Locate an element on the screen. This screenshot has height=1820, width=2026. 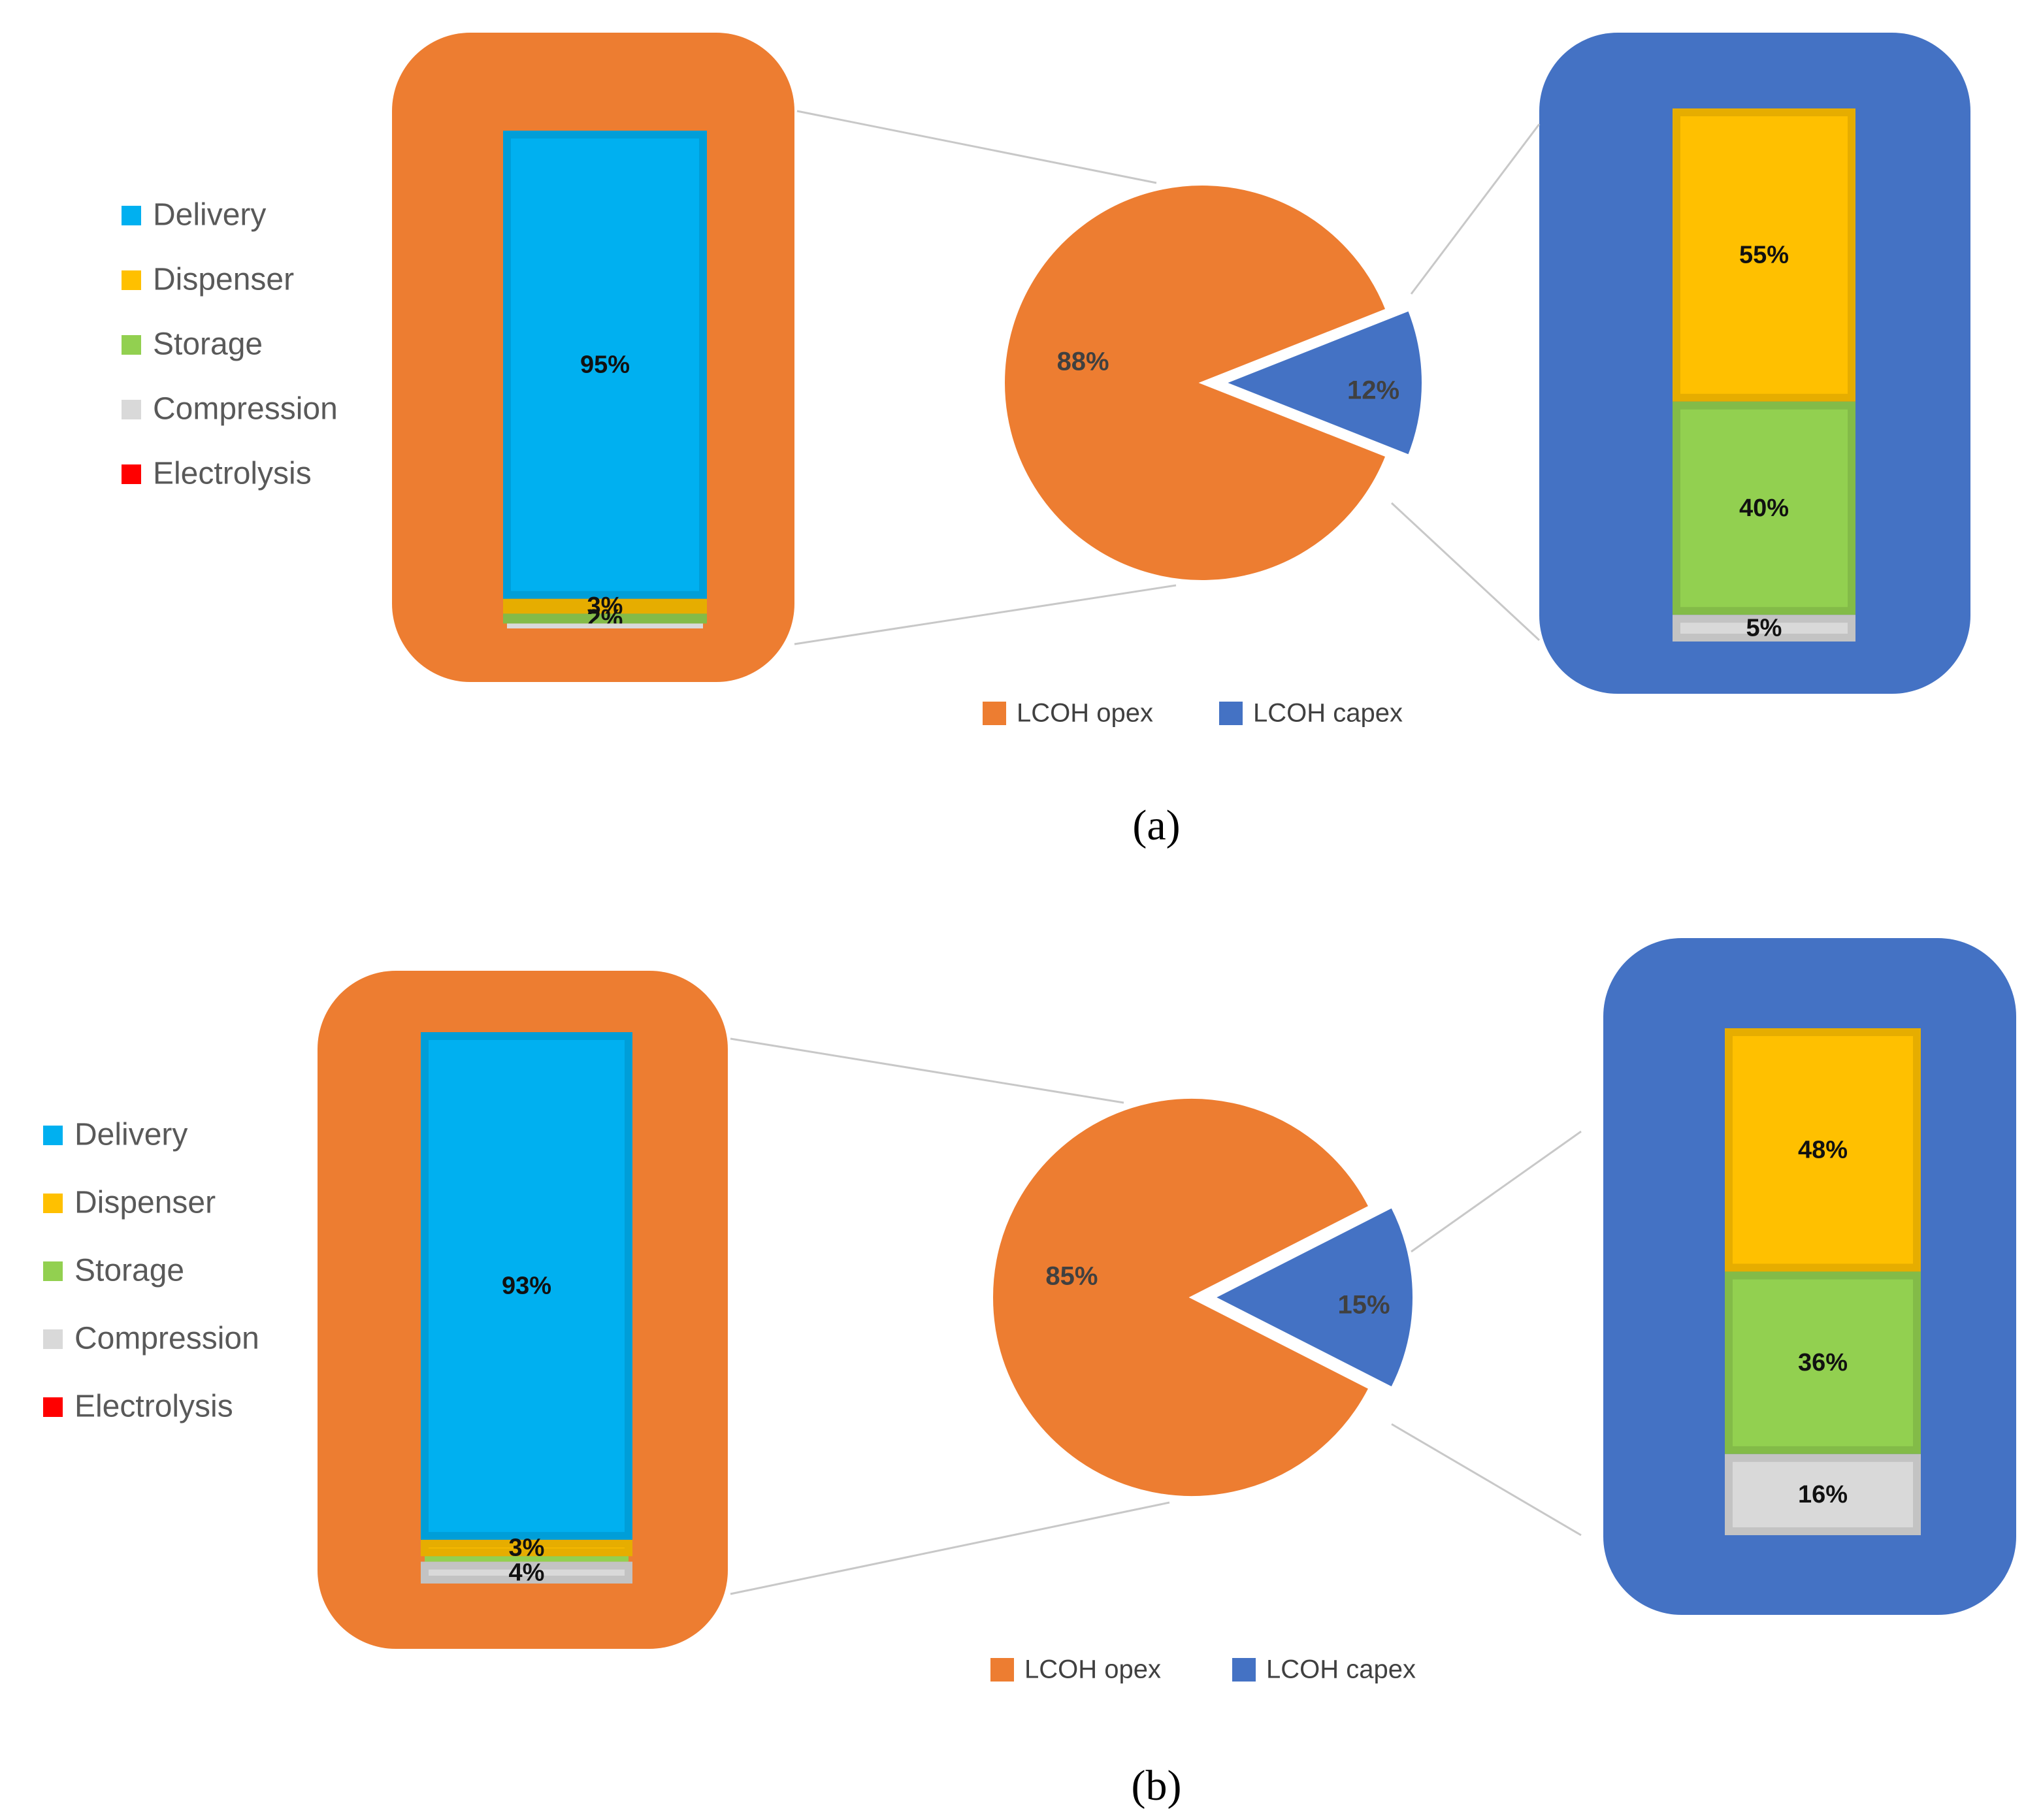
segment-label: 4% is located at coordinates (527, 1572).